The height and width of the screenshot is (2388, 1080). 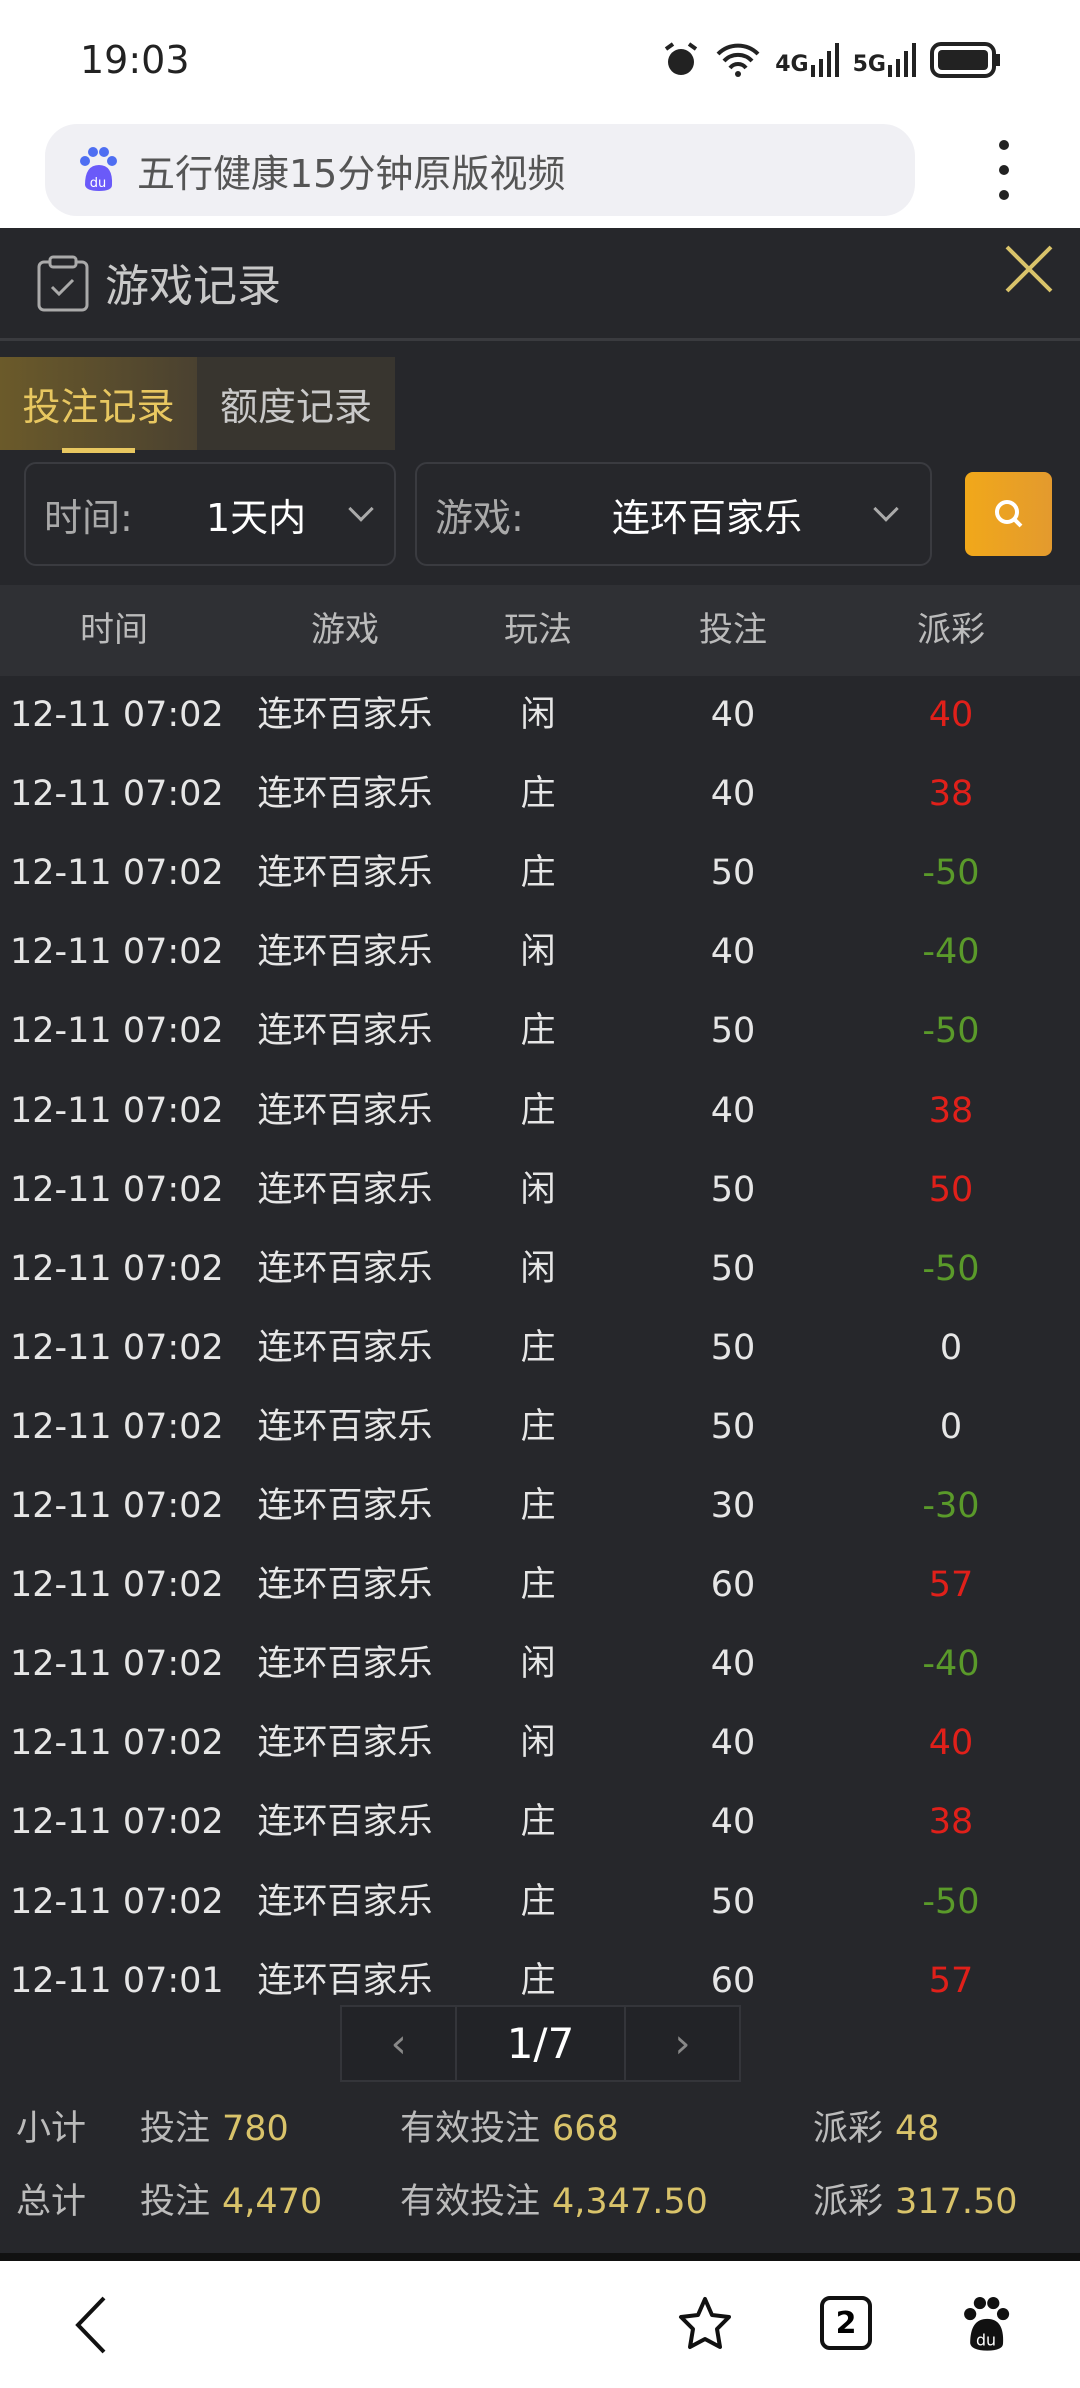 I want to click on time-filter-select: 时间: 1天内, so click(x=210, y=514).